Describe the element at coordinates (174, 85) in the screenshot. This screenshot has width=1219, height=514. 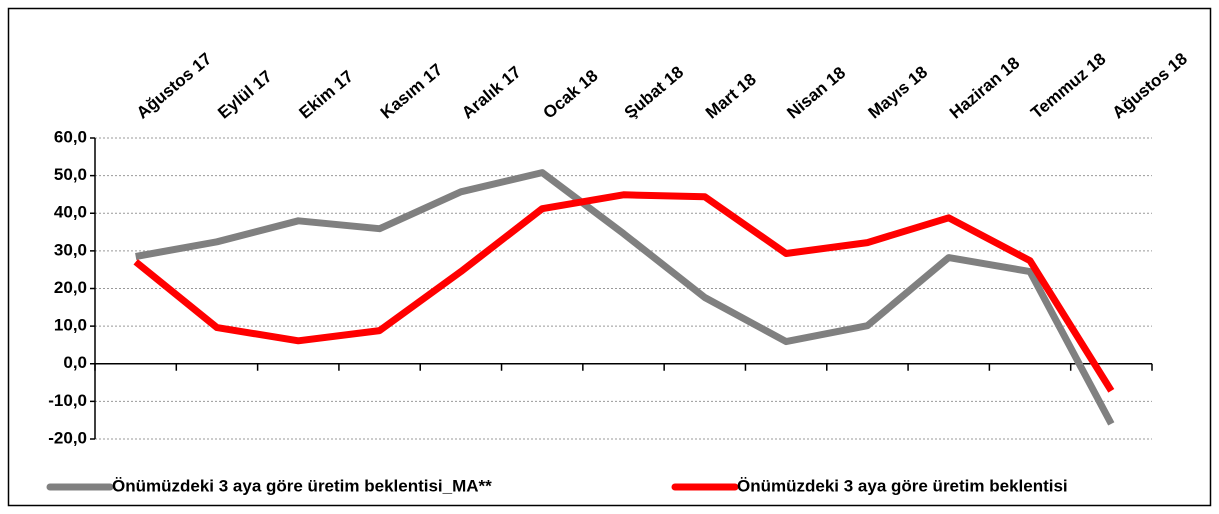
I see `x-tick-label: Ağustos 17` at that location.